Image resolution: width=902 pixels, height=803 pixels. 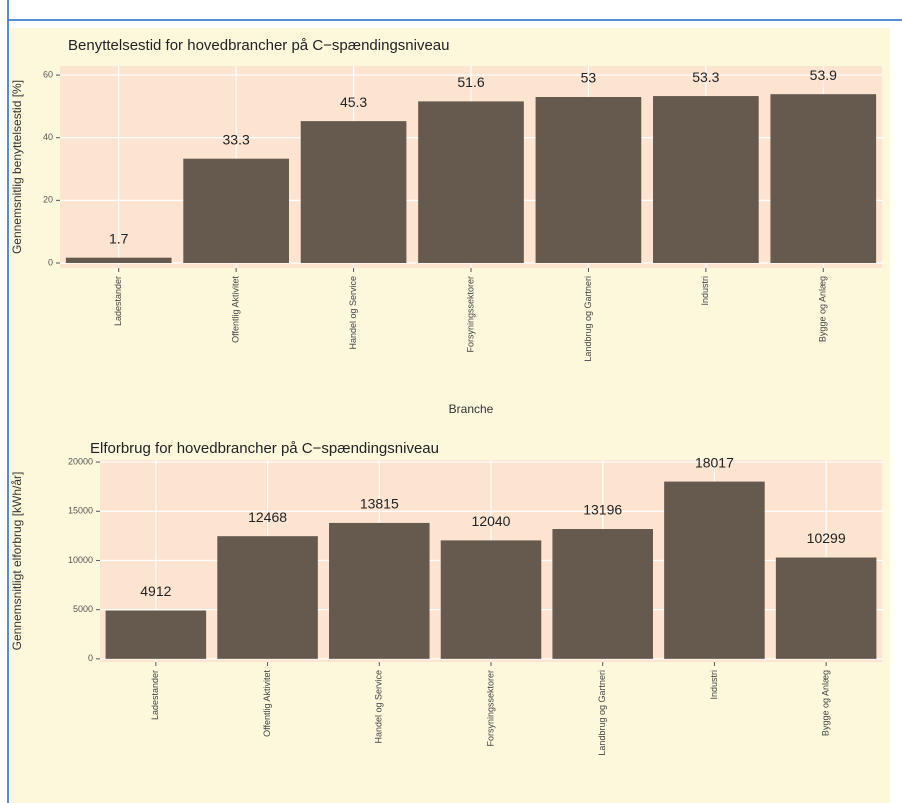 What do you see at coordinates (17, 167) in the screenshot?
I see `y-axis-title: Gennemsnitlig benyttelsestid [%]` at bounding box center [17, 167].